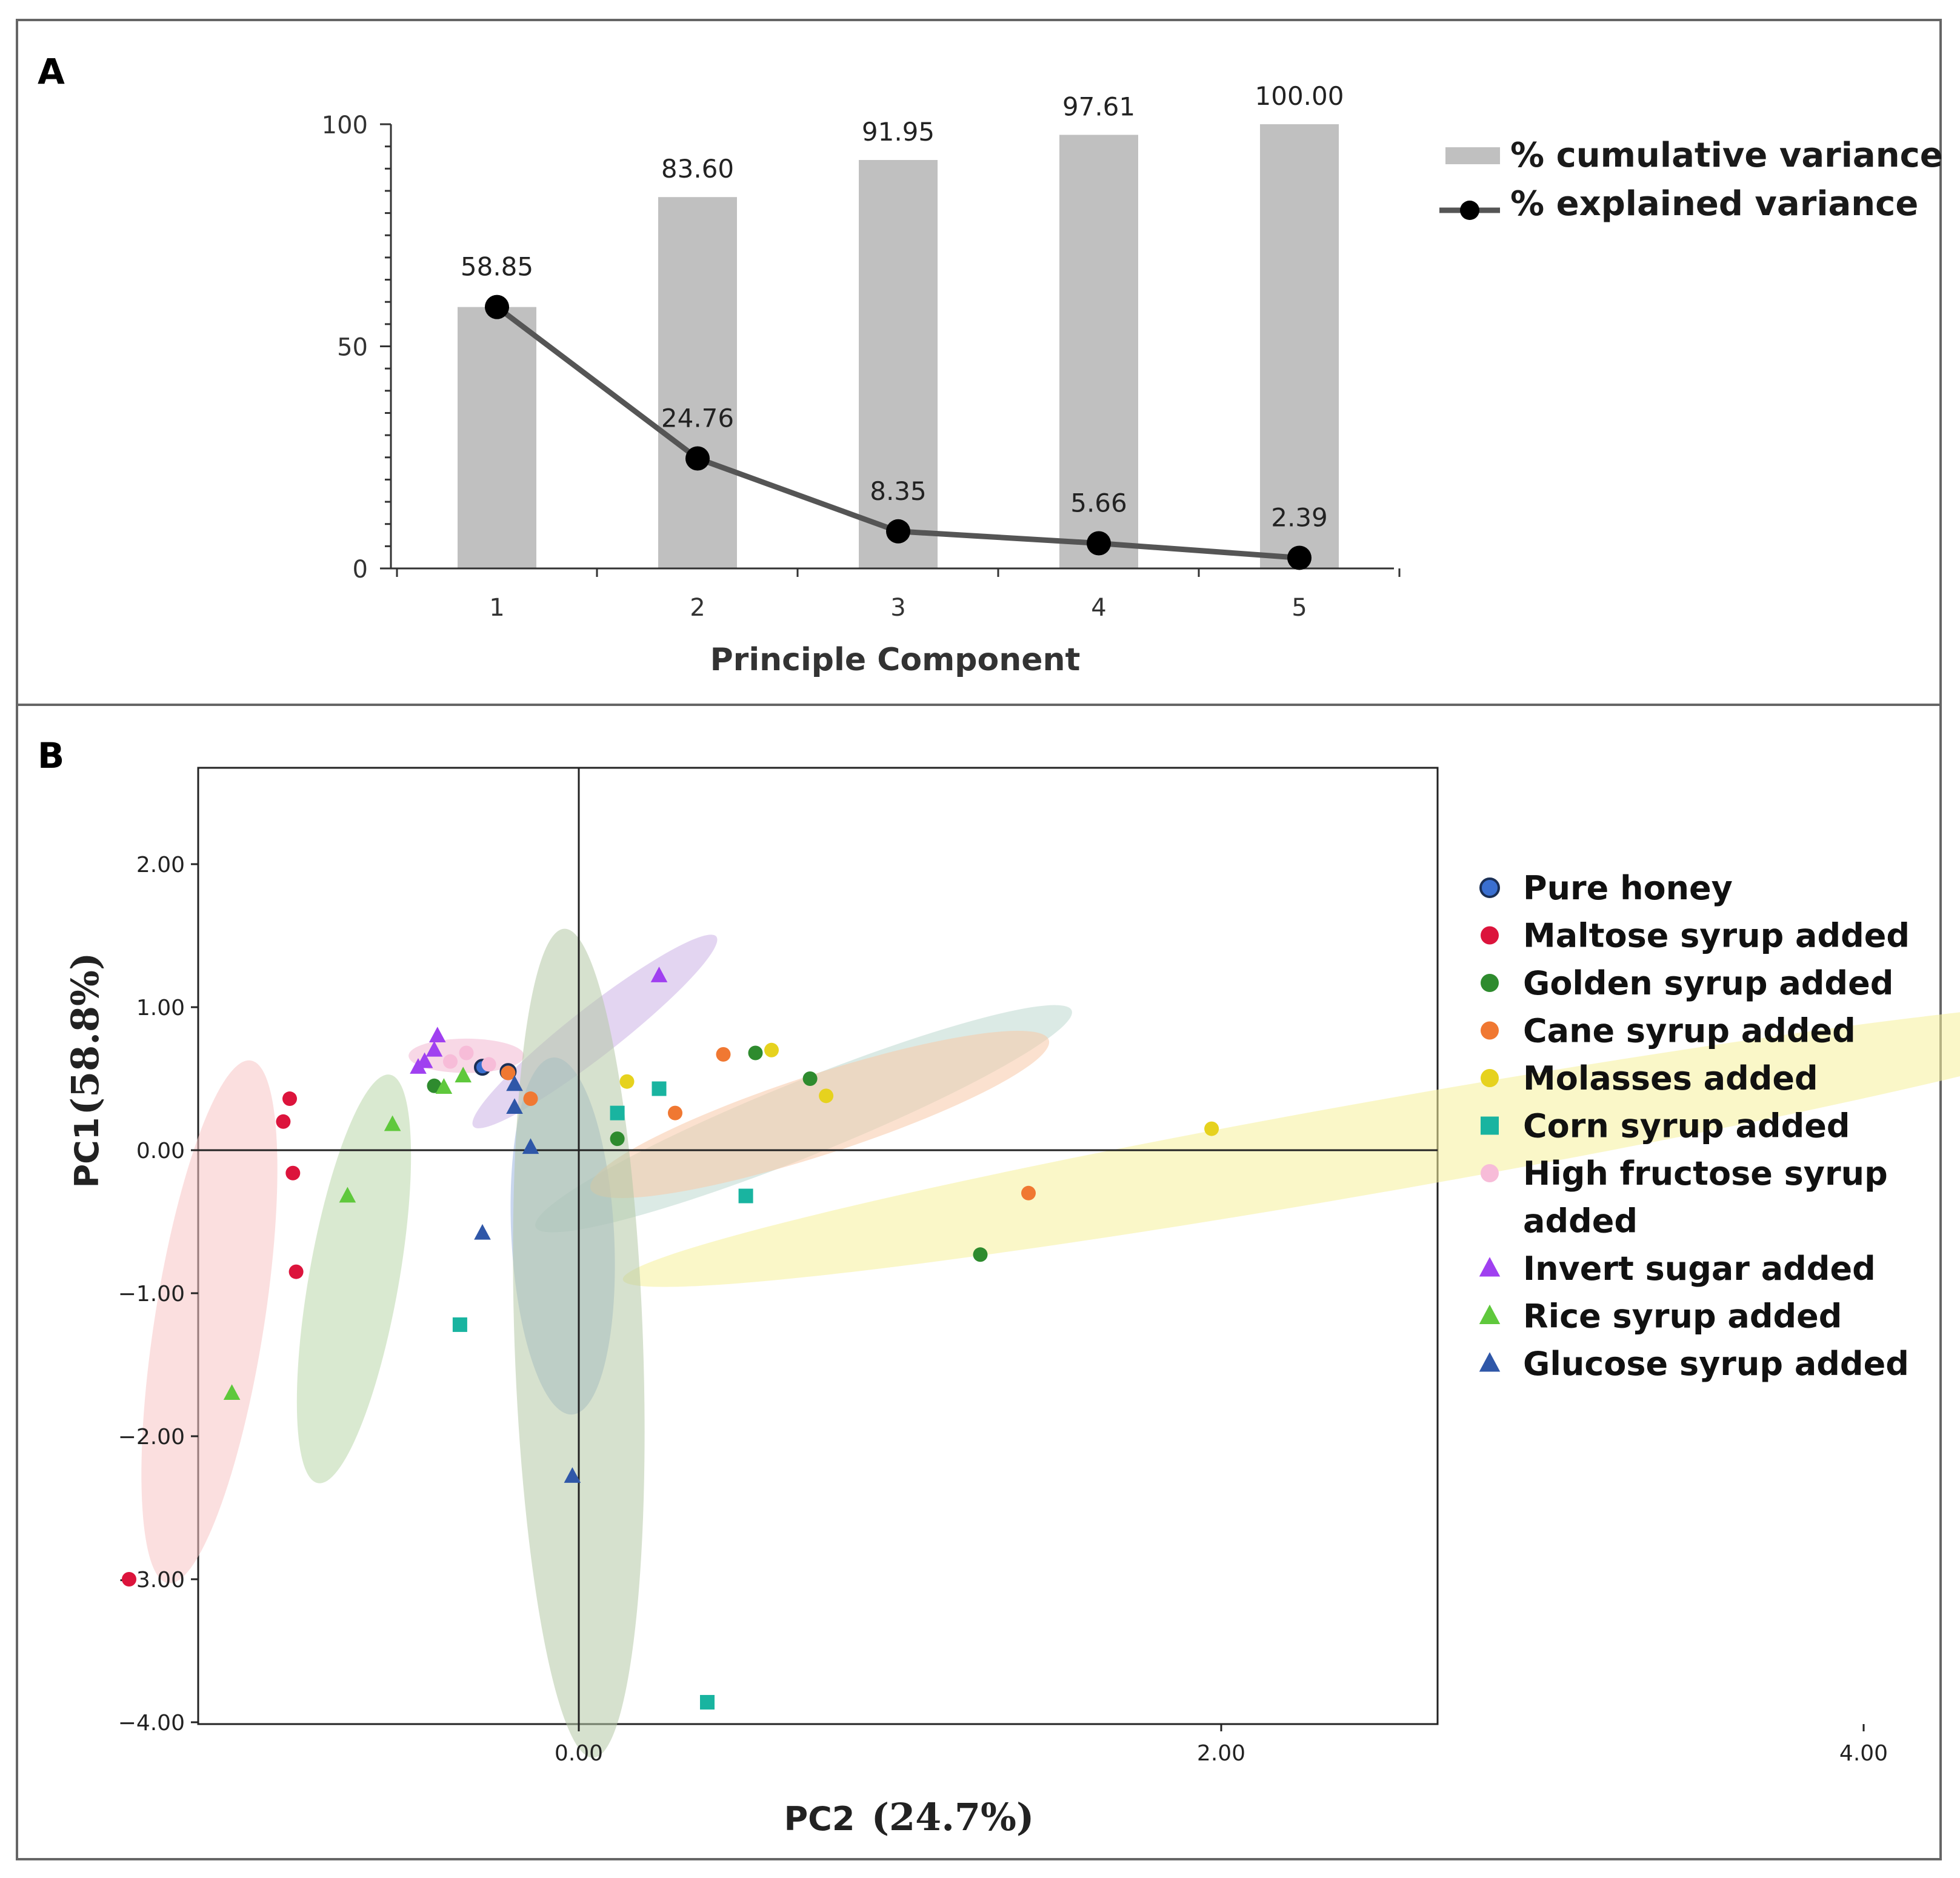 The image size is (1960, 1878). I want to click on b-x-axis-title: PC2 (24.7%), so click(909, 1817).